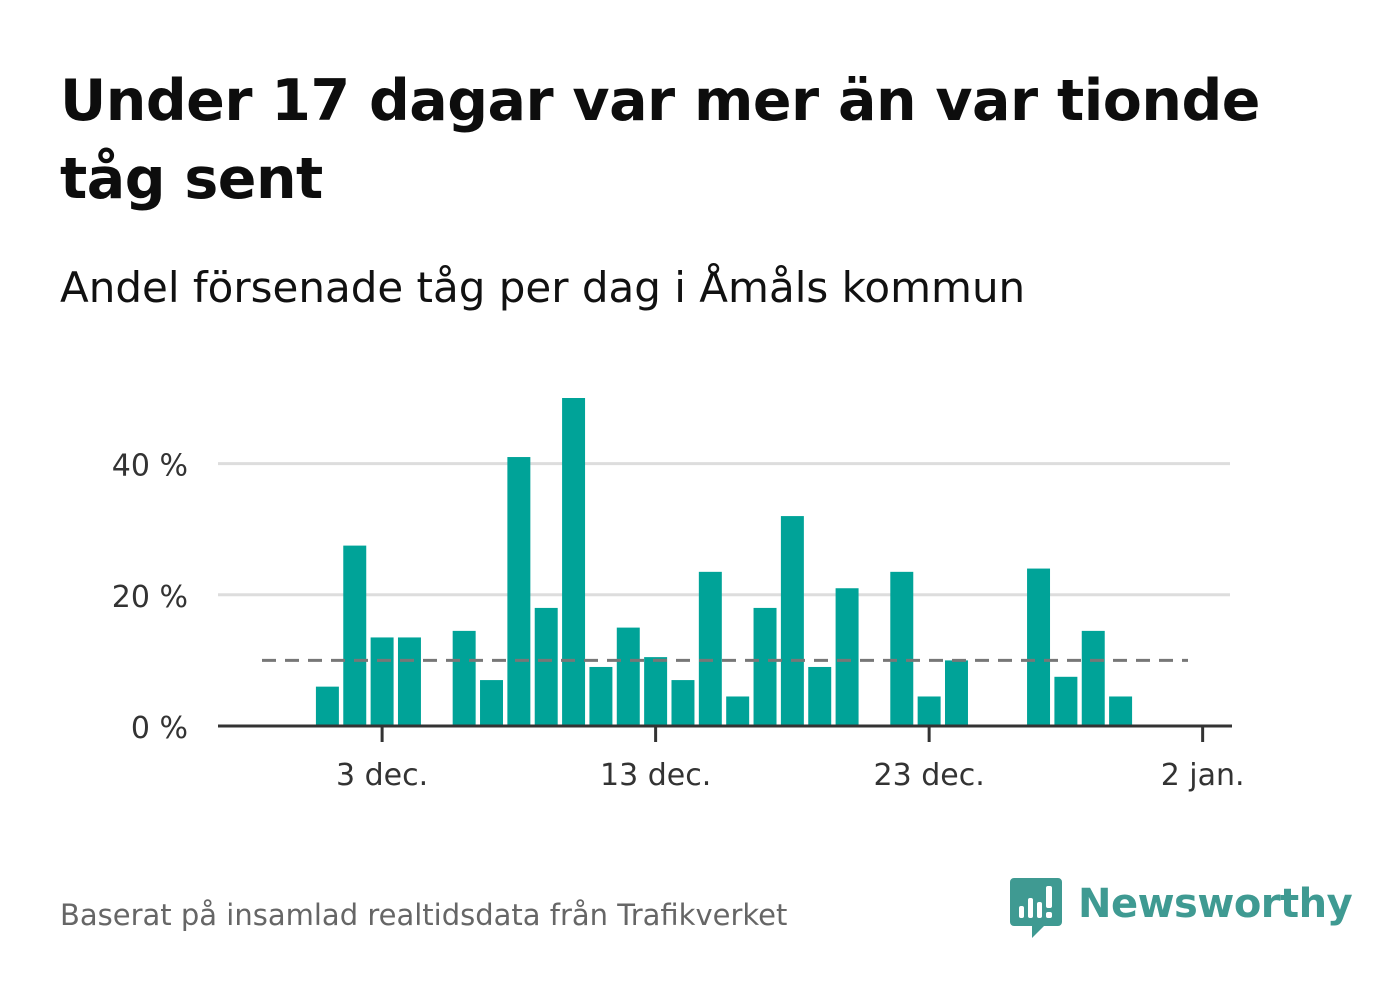  I want to click on y-tick-label-1: 20 %, so click(150, 597).